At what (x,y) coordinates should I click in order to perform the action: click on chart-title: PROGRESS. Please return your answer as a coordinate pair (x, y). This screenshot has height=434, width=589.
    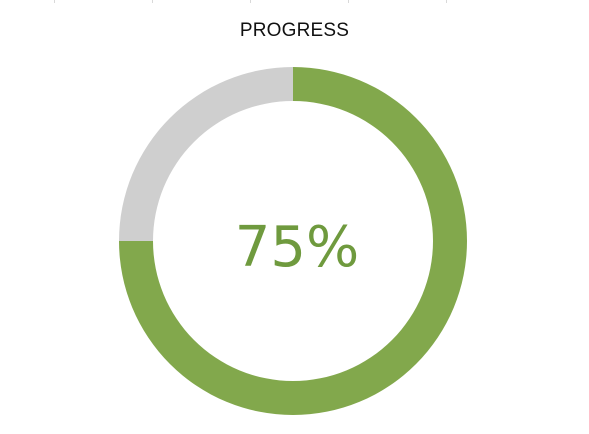
    Looking at the image, I should click on (294, 30).